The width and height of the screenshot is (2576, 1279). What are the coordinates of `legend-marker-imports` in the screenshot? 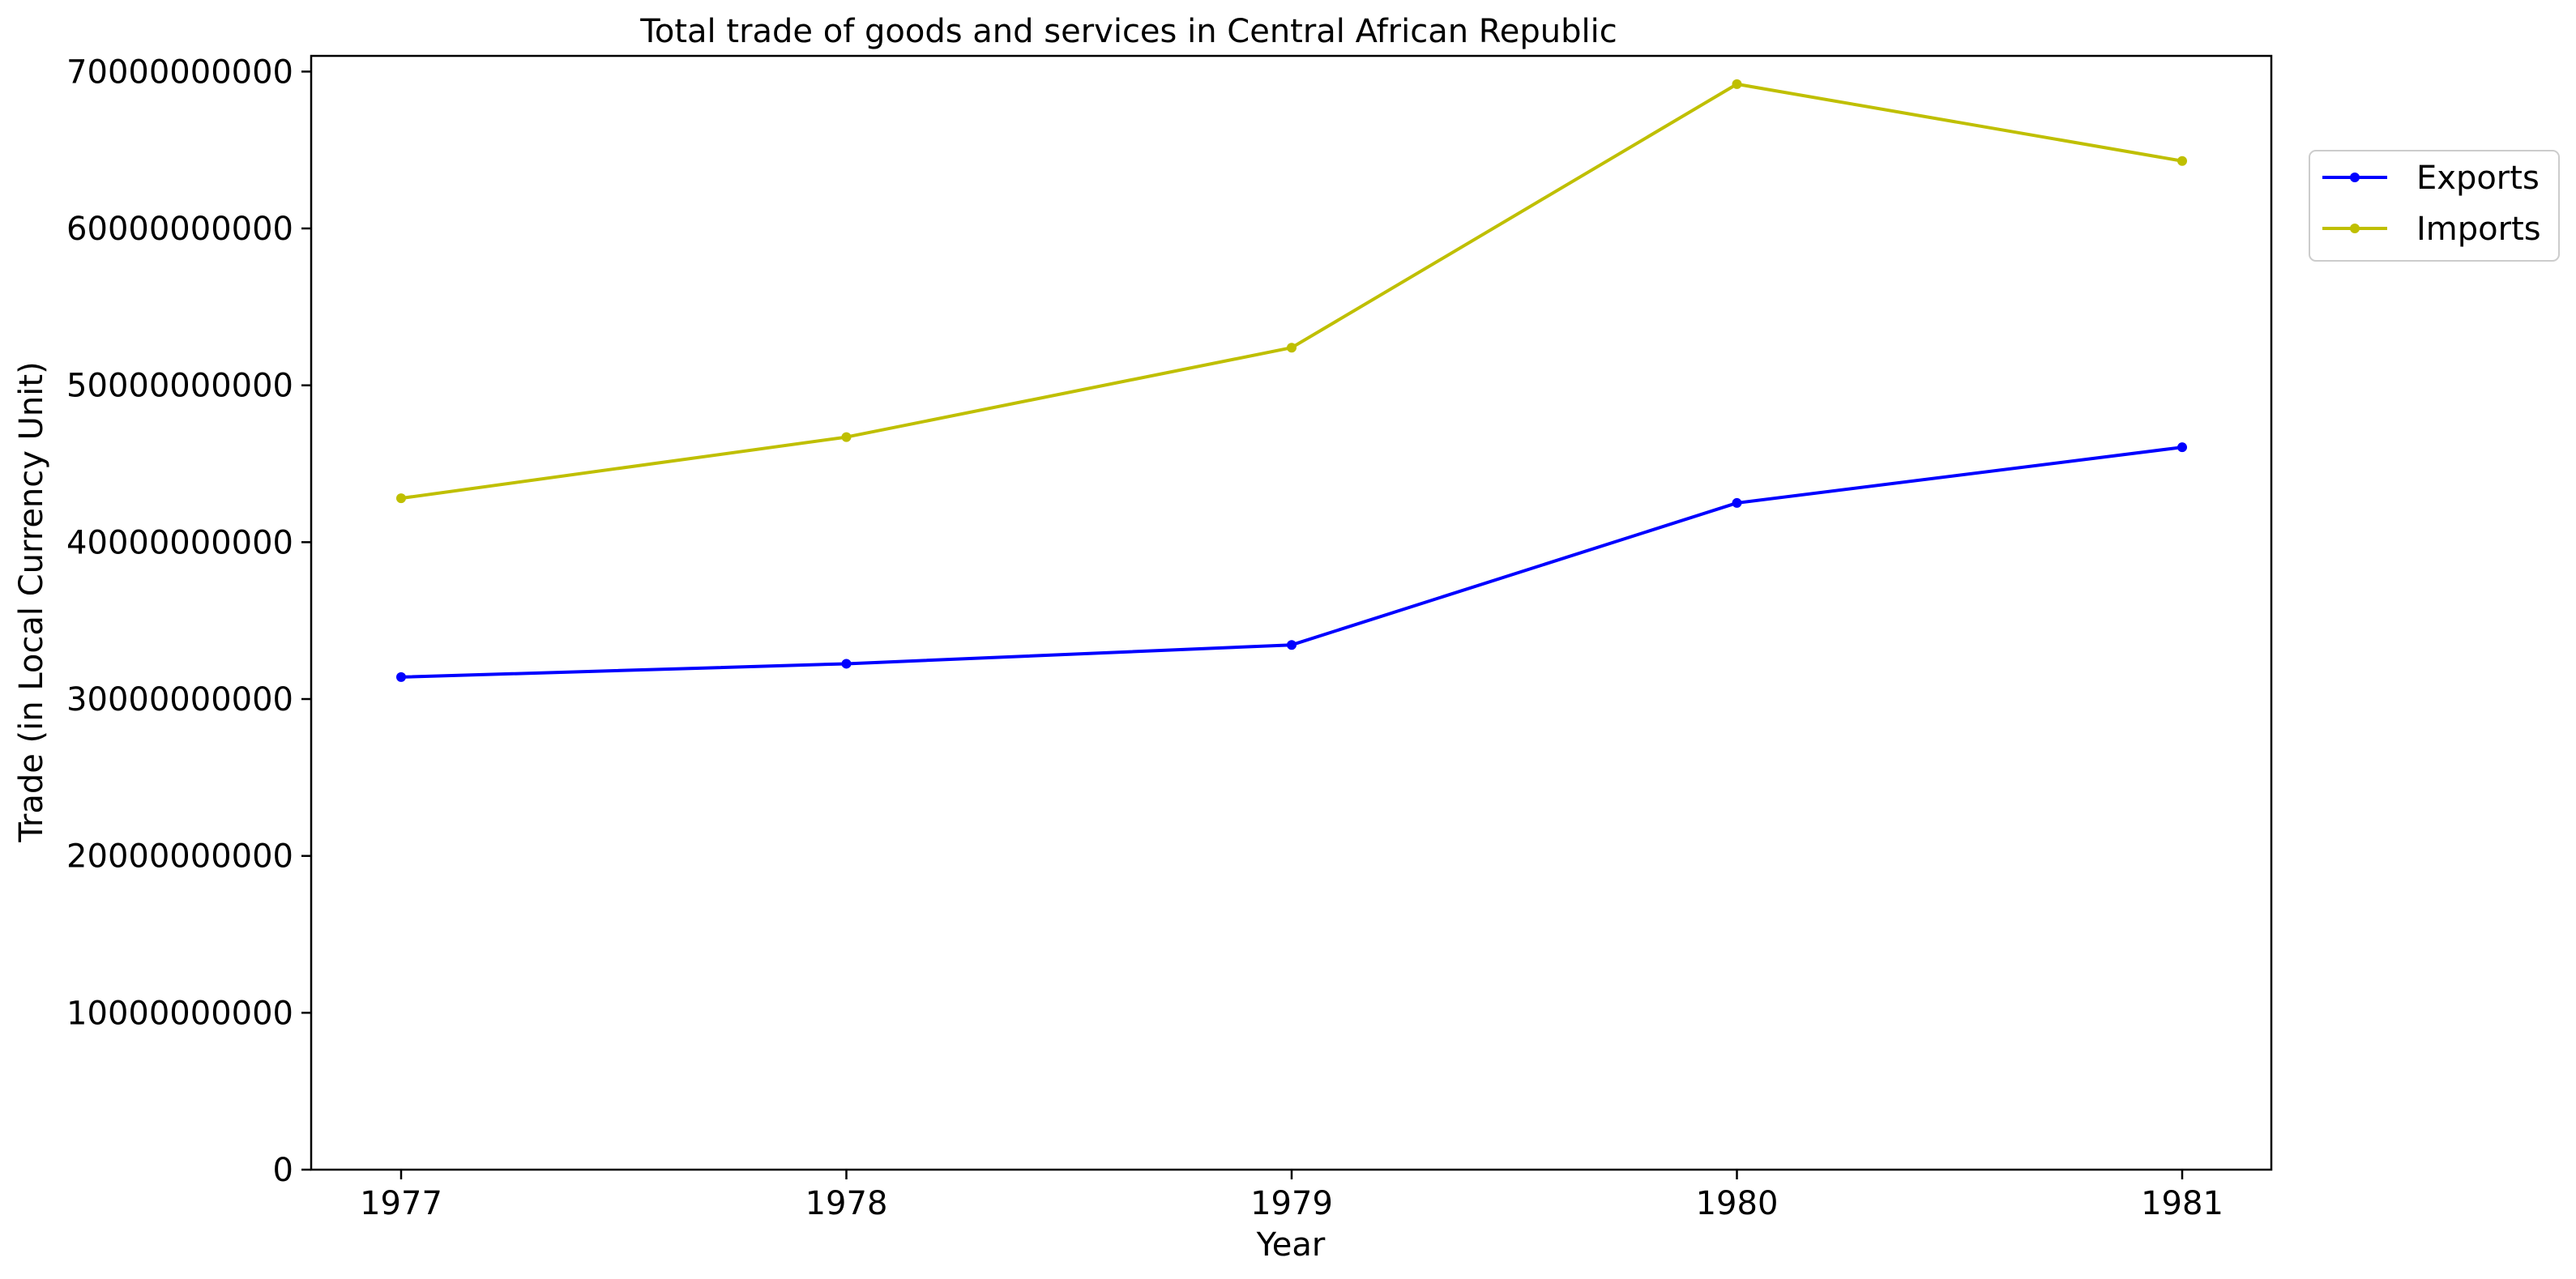 It's located at (2355, 228).